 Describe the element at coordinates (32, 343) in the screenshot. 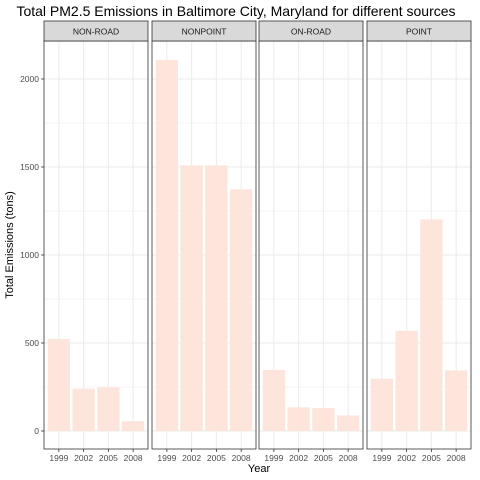

I see `y-tick-label: 500` at that location.